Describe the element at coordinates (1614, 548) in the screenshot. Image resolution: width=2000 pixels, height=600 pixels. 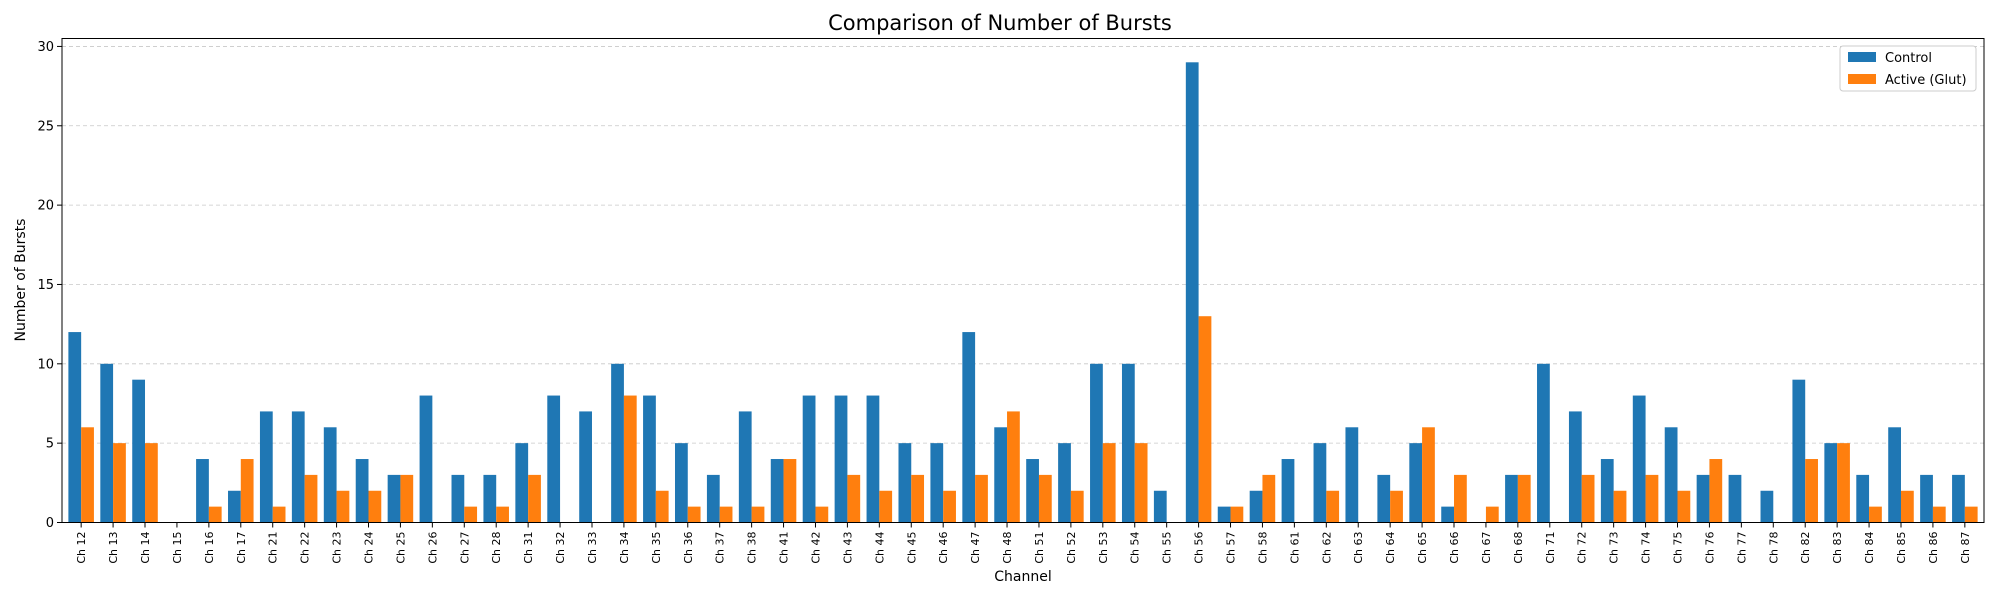
I see `x-tick-label: Ch 73` at that location.